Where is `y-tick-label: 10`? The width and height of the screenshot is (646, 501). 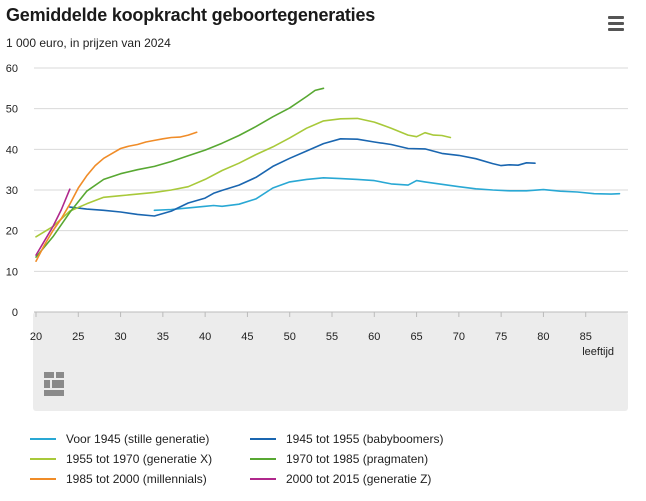
y-tick-label: 10 is located at coordinates (12, 272).